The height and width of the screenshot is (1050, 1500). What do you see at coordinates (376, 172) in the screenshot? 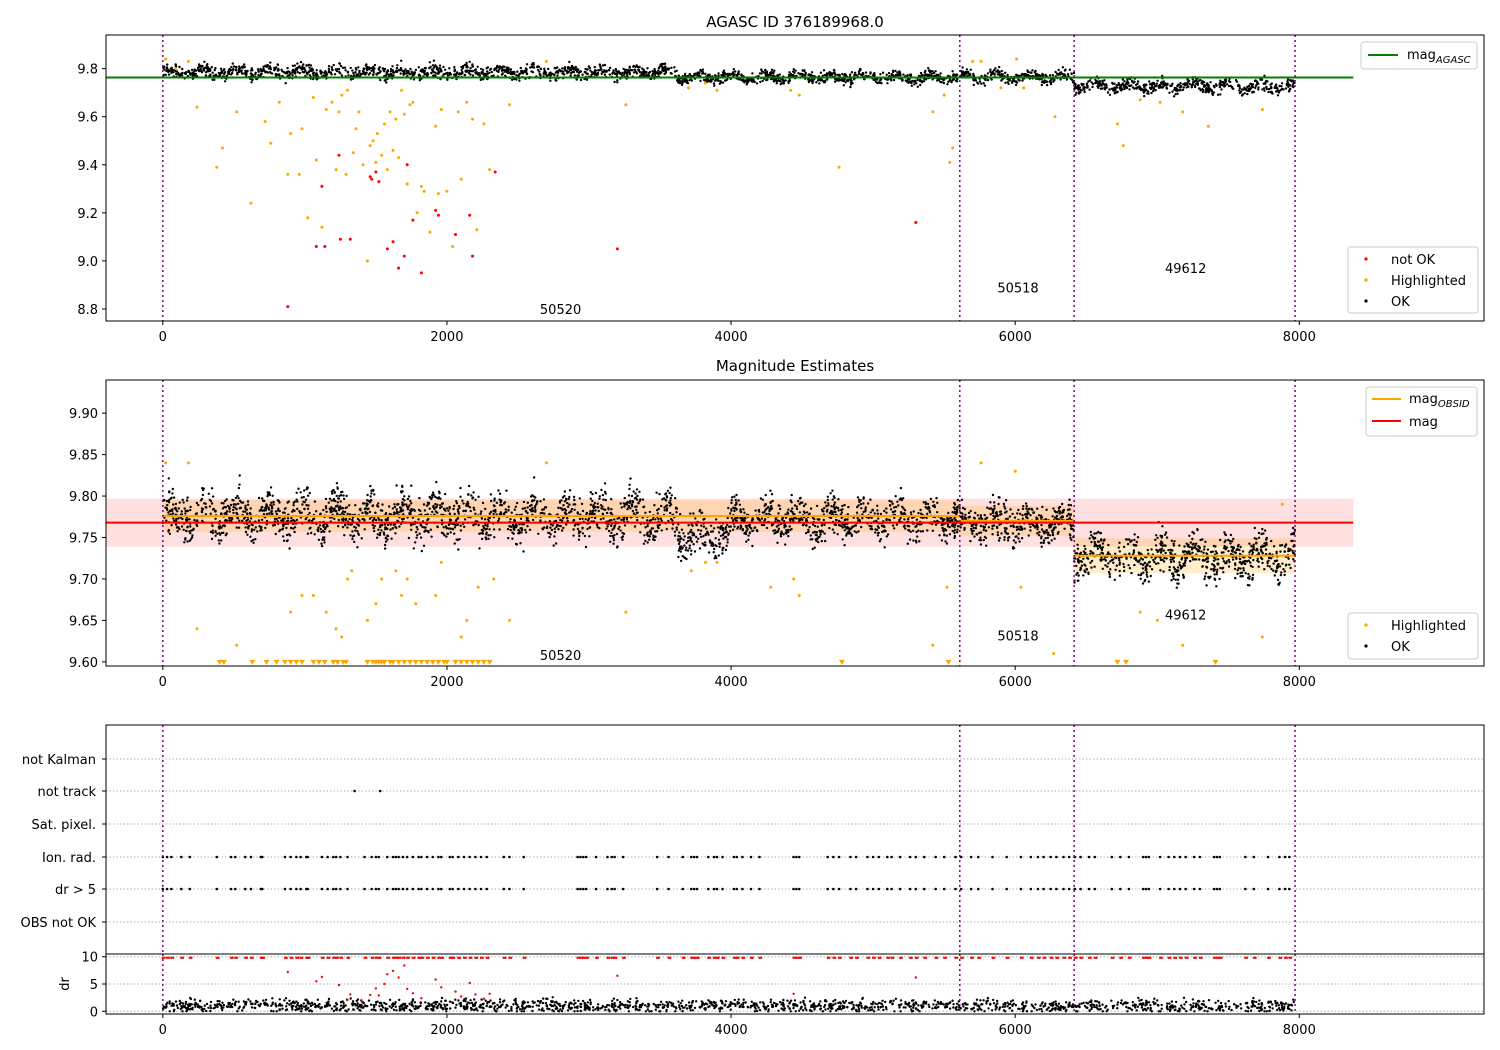
I see `not-ok-point` at bounding box center [376, 172].